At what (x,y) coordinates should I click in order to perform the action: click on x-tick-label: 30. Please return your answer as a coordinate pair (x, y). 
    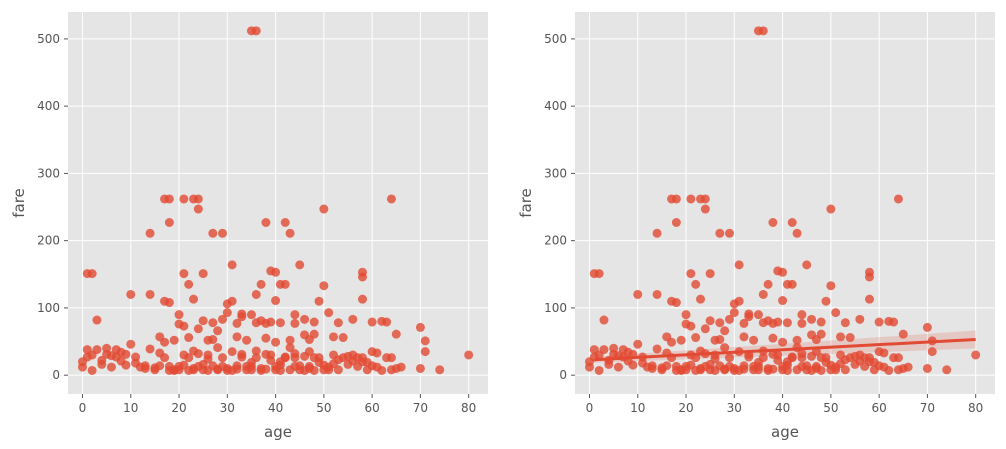
    Looking at the image, I should click on (734, 408).